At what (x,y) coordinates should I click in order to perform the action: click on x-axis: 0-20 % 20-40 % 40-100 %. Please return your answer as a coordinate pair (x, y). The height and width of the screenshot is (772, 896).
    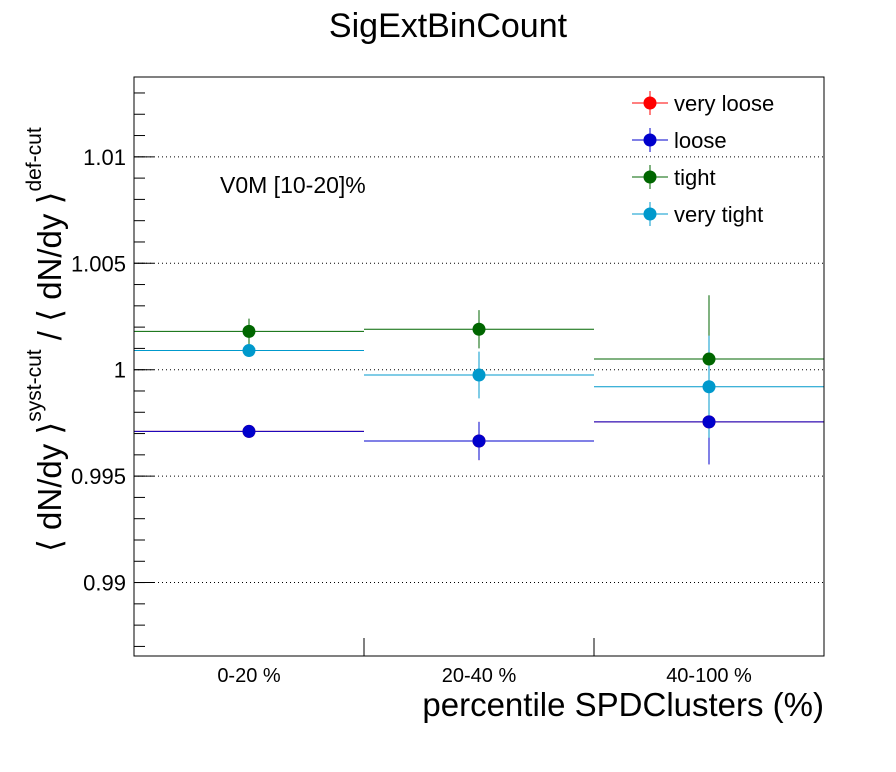
    Looking at the image, I should click on (484, 662).